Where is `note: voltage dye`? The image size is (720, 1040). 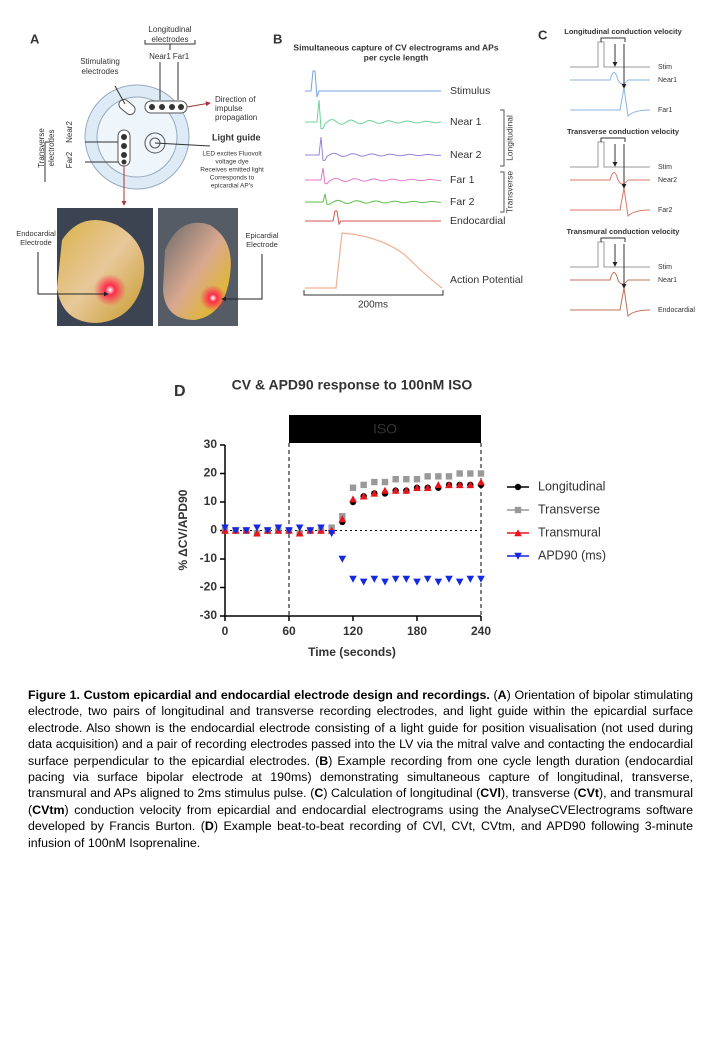 note: voltage dye is located at coordinates (232, 162).